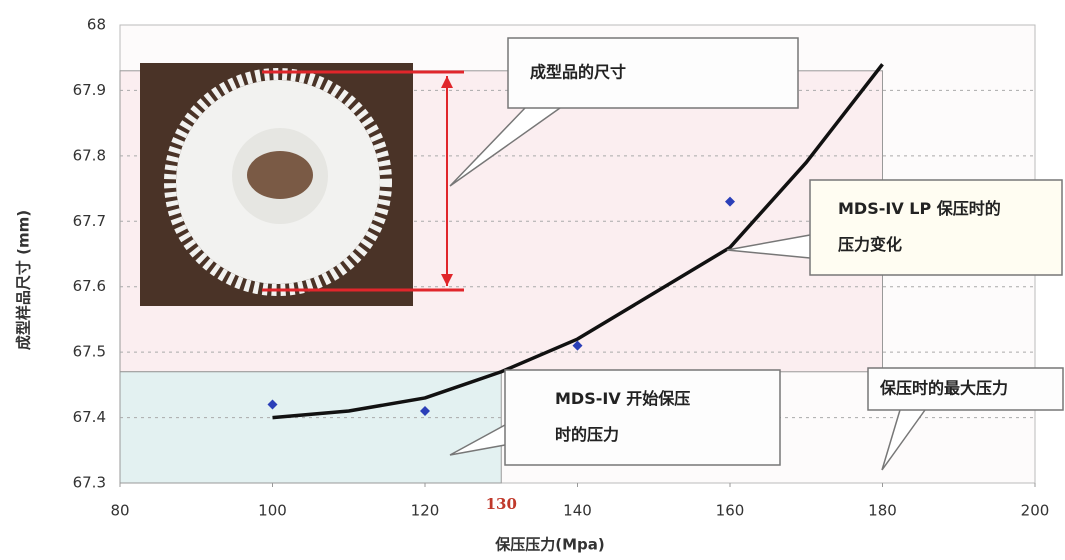 Image resolution: width=1065 pixels, height=560 pixels. I want to click on region, so click(310, 427).